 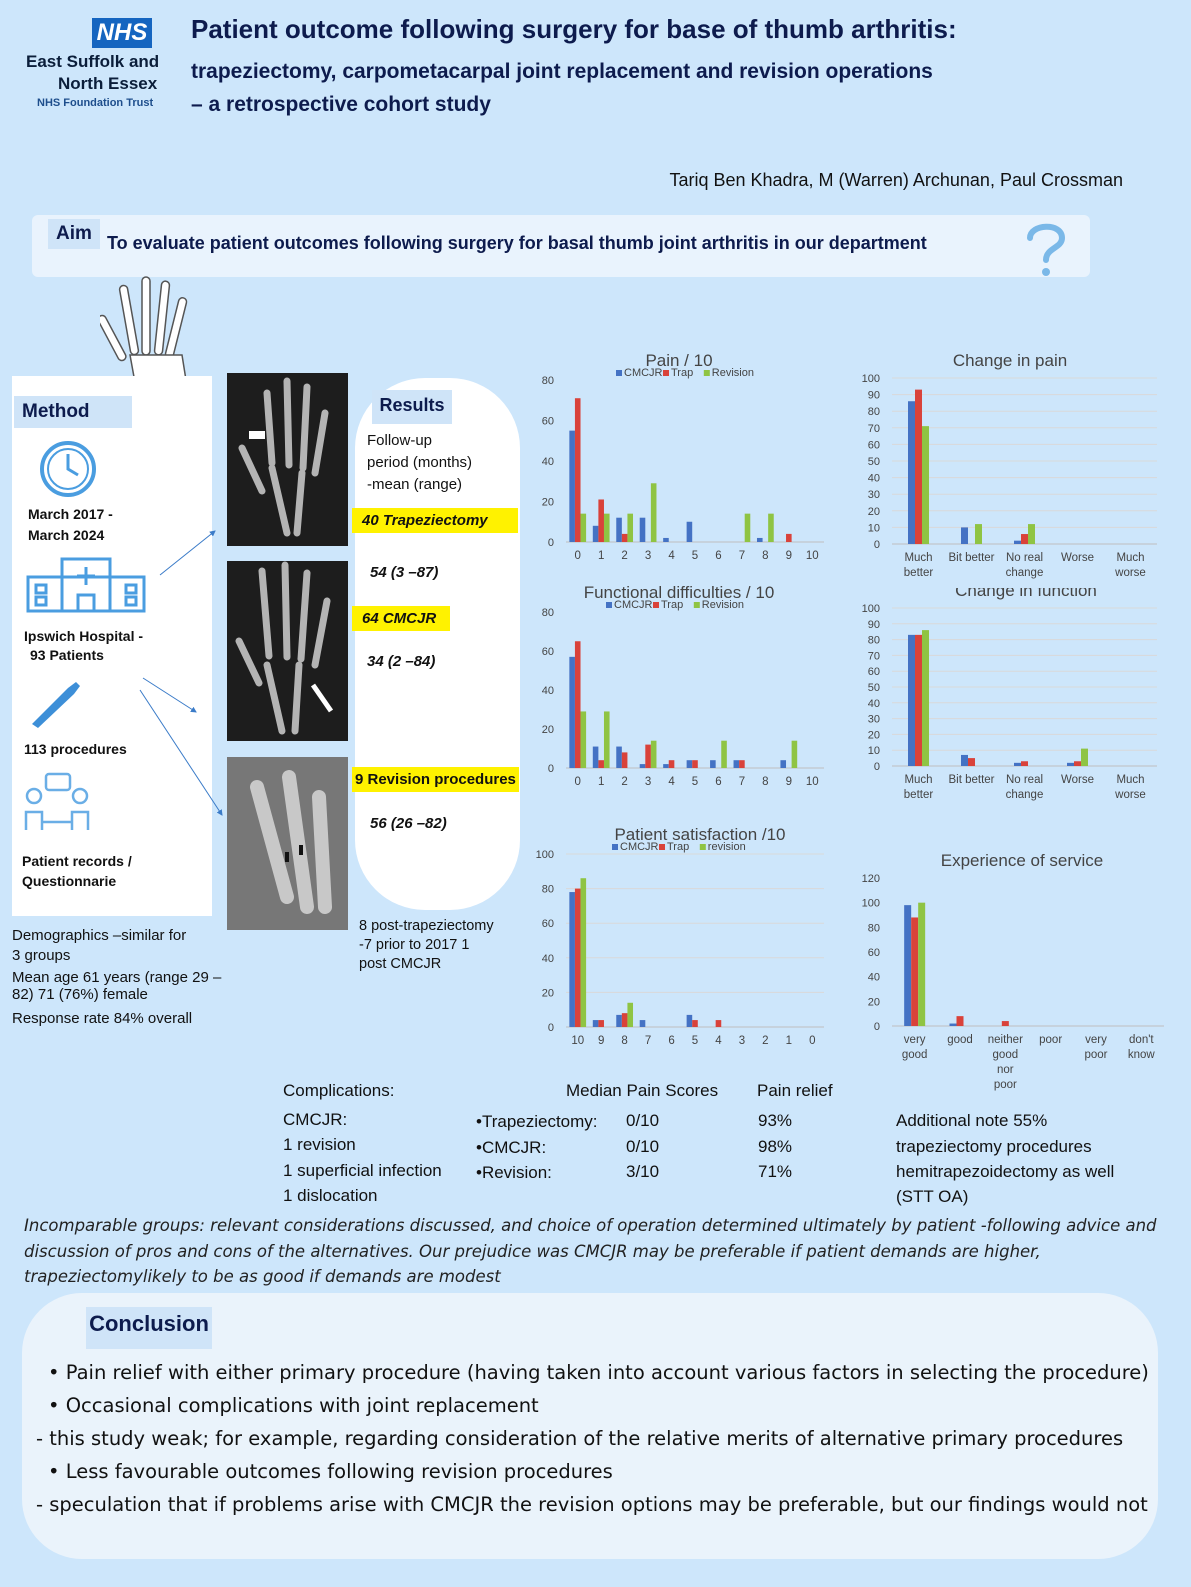 I want to click on median-row-name: •Trapeziectomy:, so click(x=537, y=1121).